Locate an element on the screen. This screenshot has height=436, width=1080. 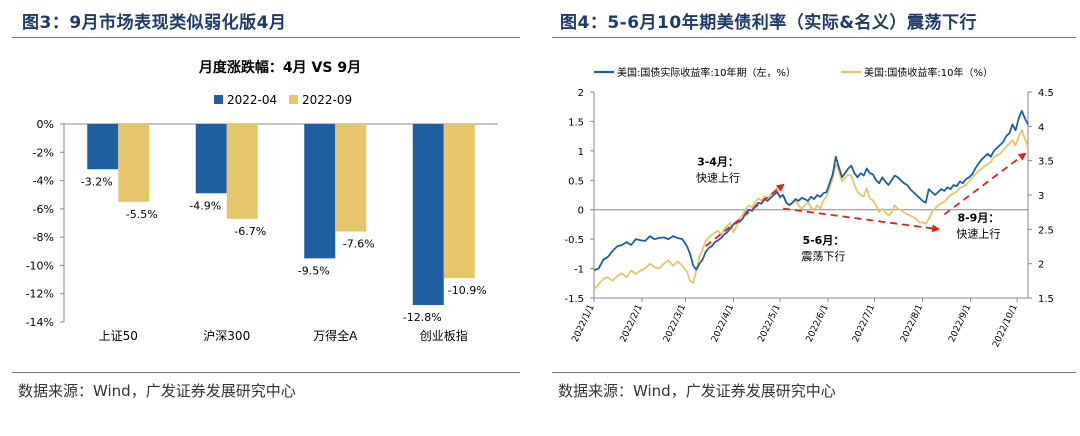
x-tick-label: 2022/1/1 is located at coordinates (584, 323).